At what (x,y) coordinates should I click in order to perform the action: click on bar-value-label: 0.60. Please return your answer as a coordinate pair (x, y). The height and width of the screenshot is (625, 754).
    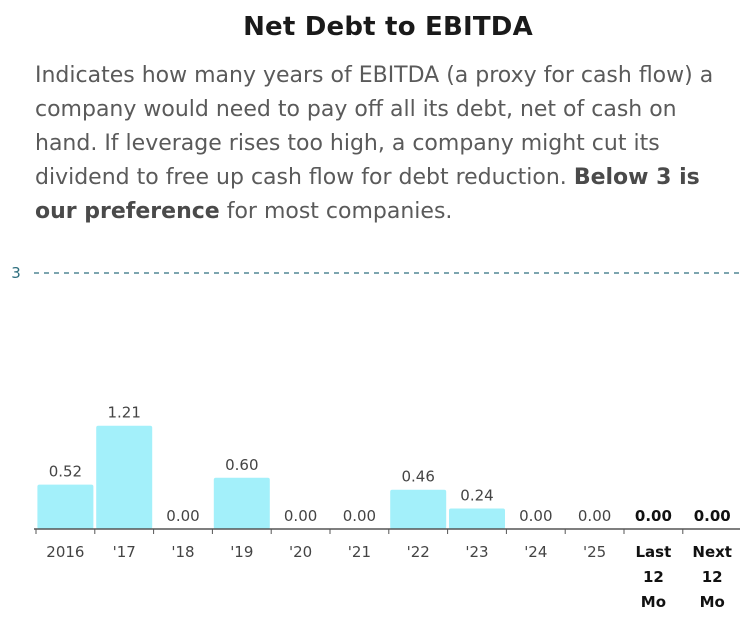
    Looking at the image, I should click on (241, 465).